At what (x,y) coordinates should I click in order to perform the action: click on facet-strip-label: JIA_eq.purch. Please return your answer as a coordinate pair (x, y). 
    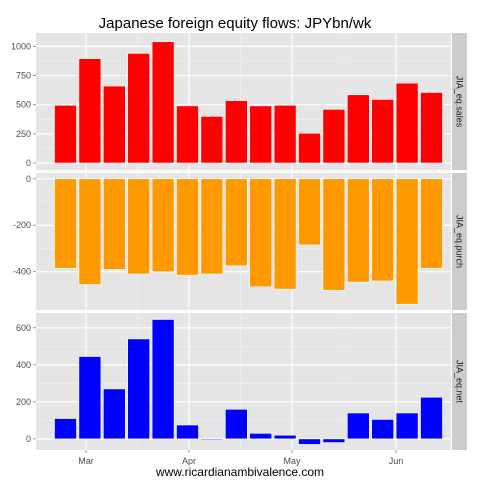
    Looking at the image, I should click on (460, 241).